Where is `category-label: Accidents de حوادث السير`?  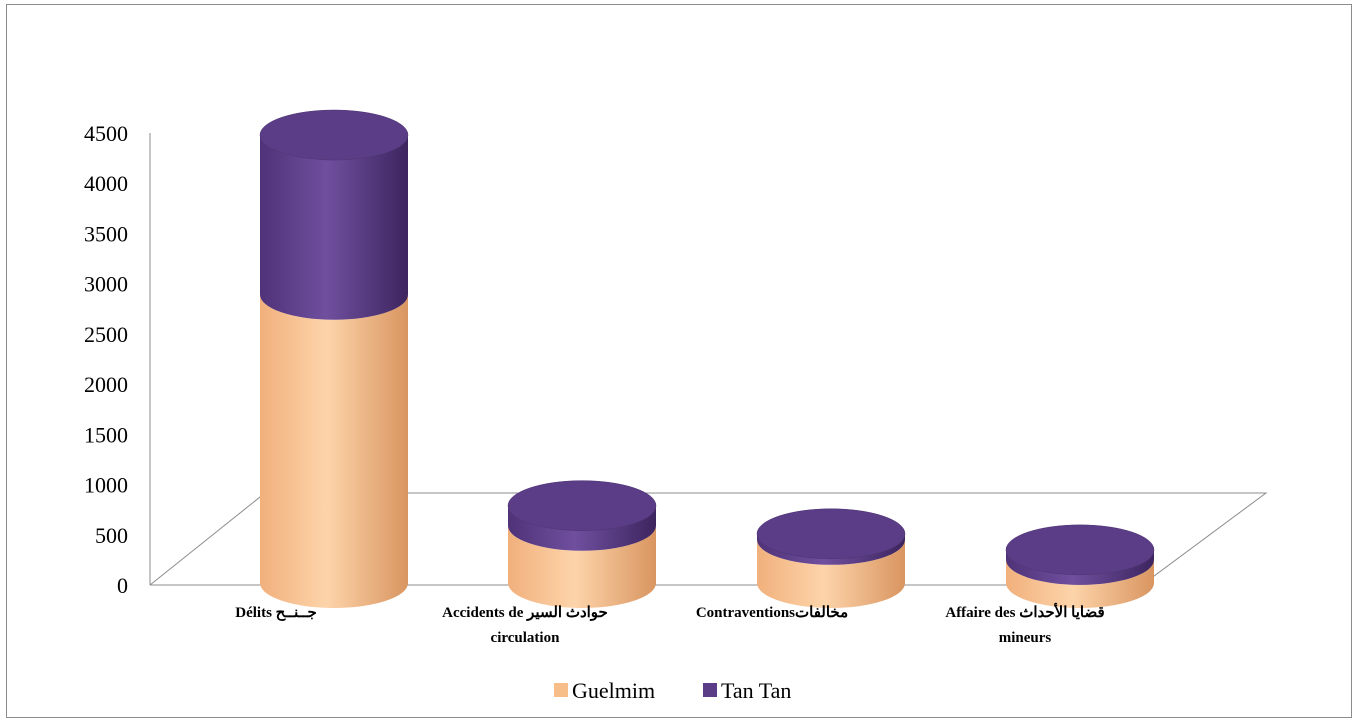 category-label: Accidents de حوادث السير is located at coordinates (525, 613).